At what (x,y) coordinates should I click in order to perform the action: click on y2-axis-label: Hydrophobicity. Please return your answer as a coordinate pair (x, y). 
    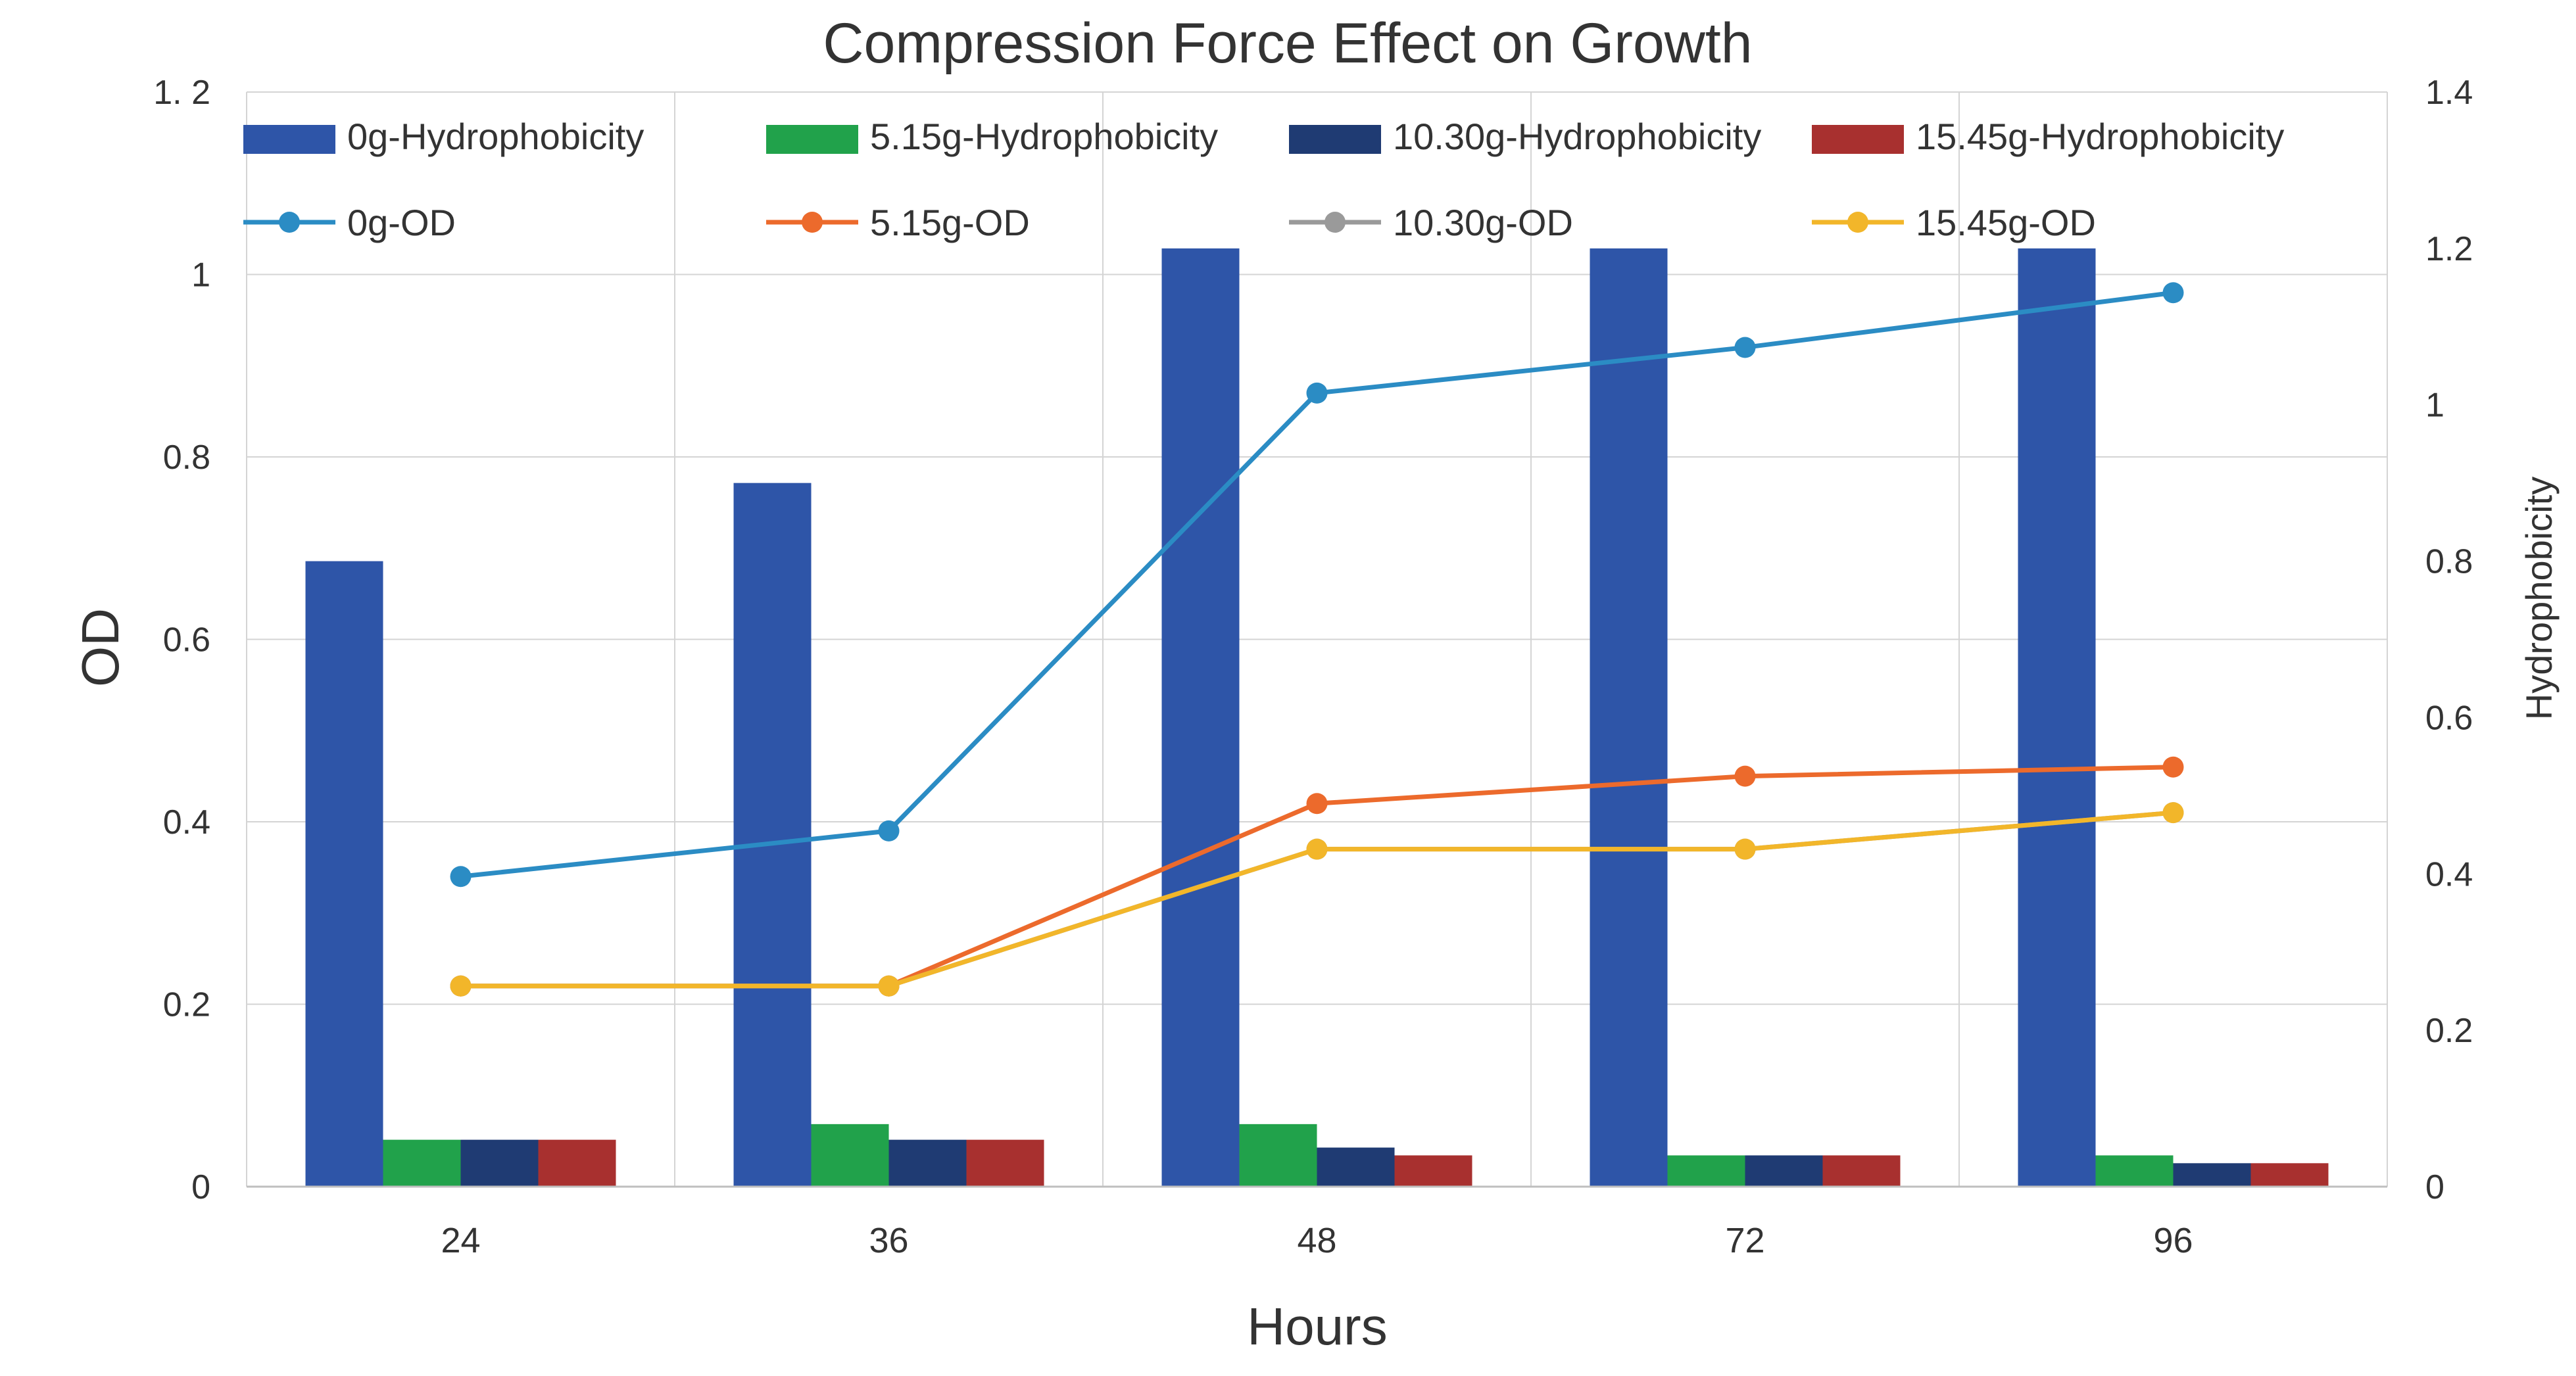
    Looking at the image, I should click on (2539, 599).